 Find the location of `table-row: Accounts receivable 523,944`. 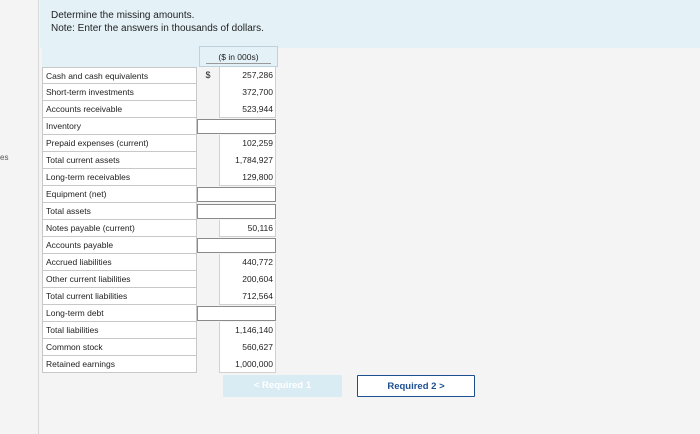

table-row: Accounts receivable 523,944 is located at coordinates (160, 109).